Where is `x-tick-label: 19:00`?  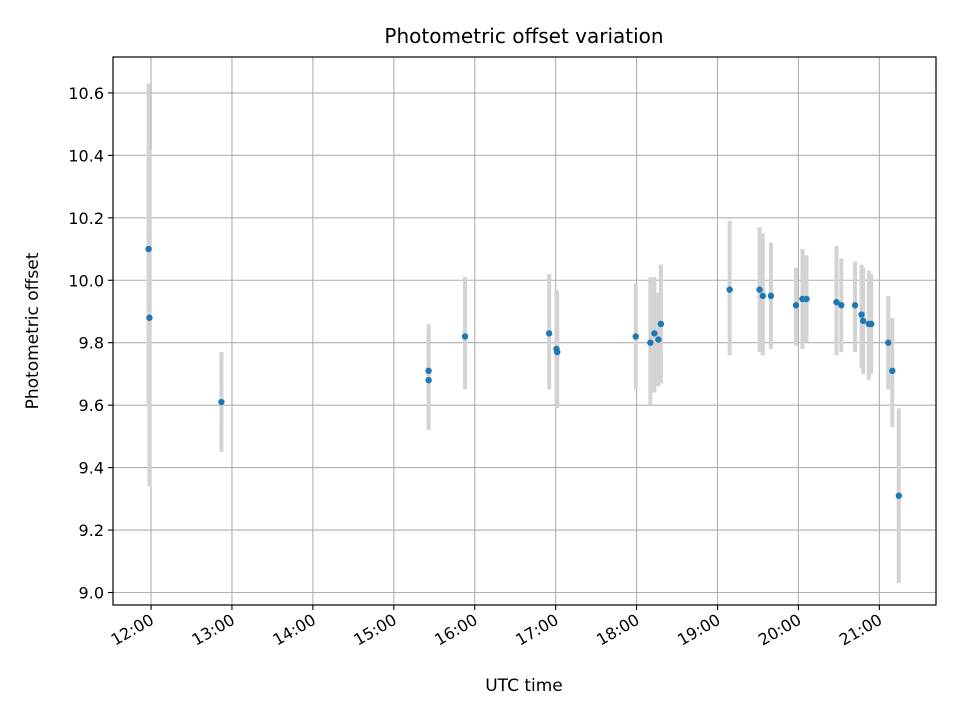
x-tick-label: 19:00 is located at coordinates (698, 630).